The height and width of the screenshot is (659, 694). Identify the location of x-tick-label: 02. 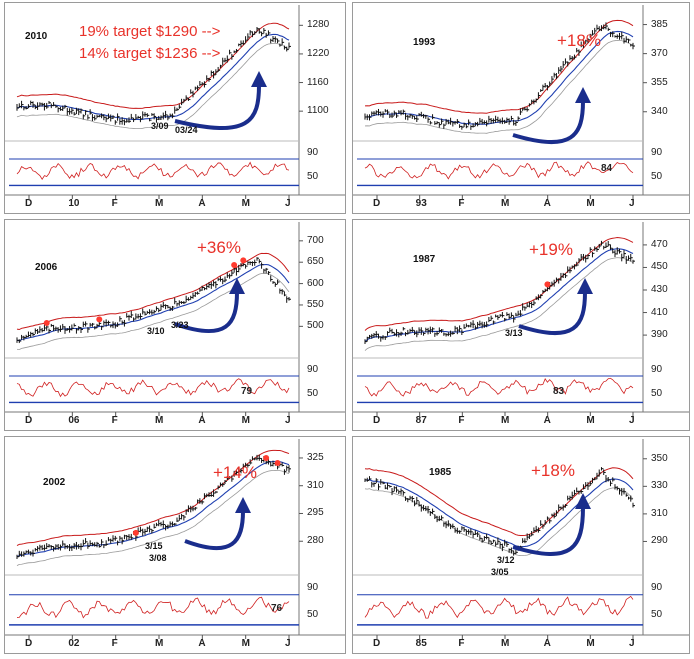
(74, 643).